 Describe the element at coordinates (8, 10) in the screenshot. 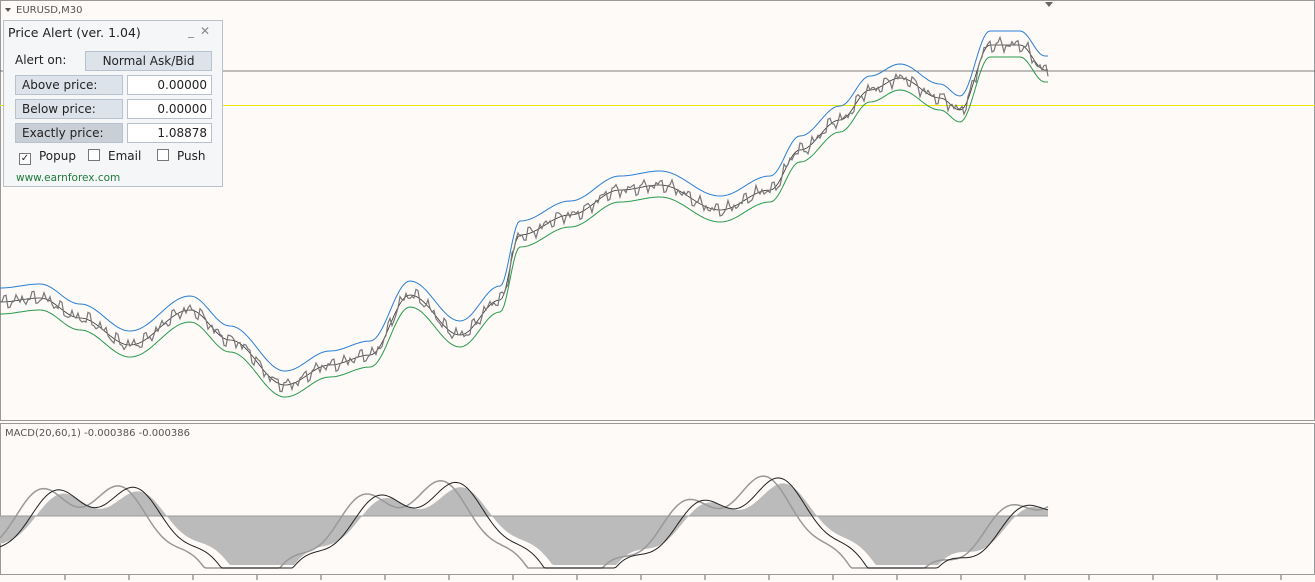

I see `menu-arrow` at that location.